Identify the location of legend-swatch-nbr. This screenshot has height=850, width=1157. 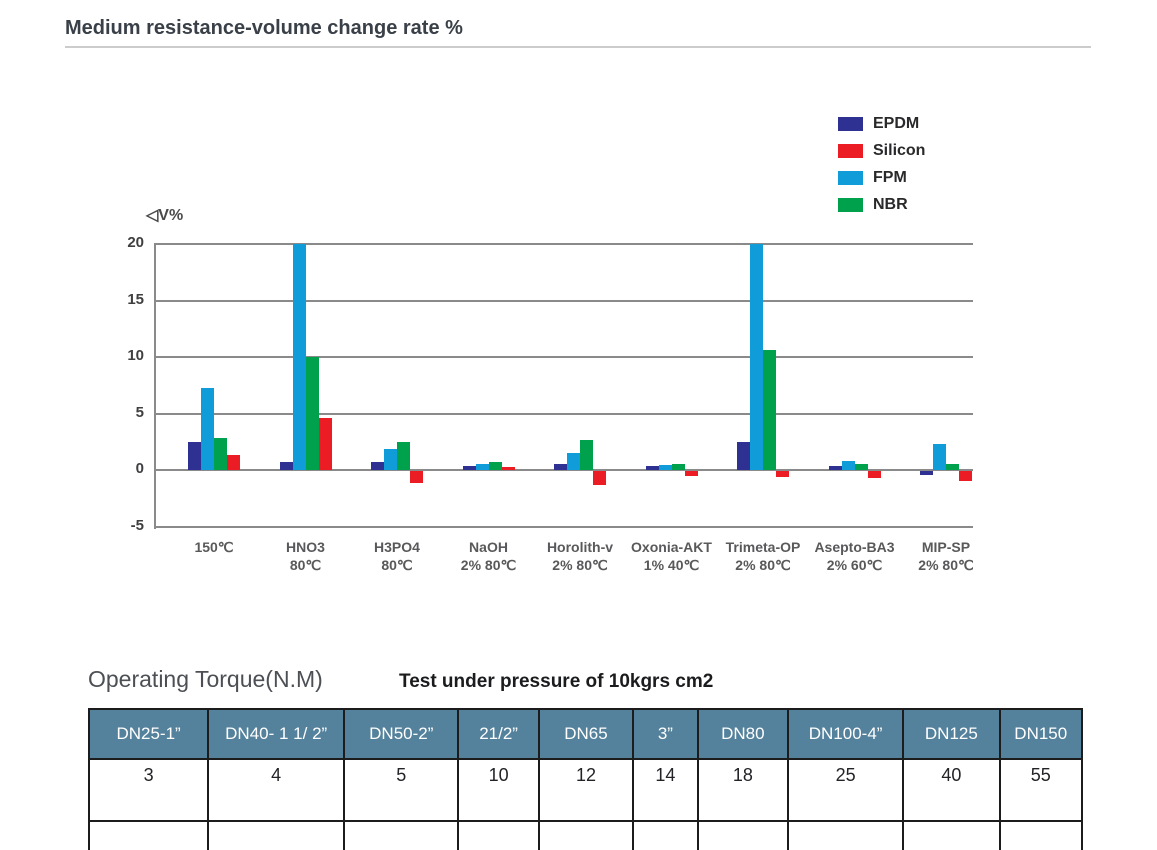
(850, 204).